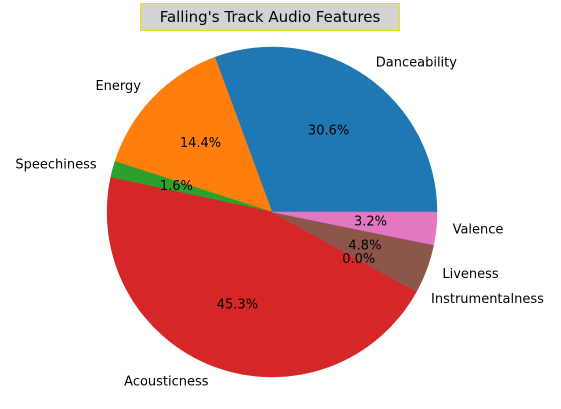 The height and width of the screenshot is (409, 561). Describe the element at coordinates (487, 299) in the screenshot. I see `slice-label-instrumentalness: Instrumentalness` at that location.